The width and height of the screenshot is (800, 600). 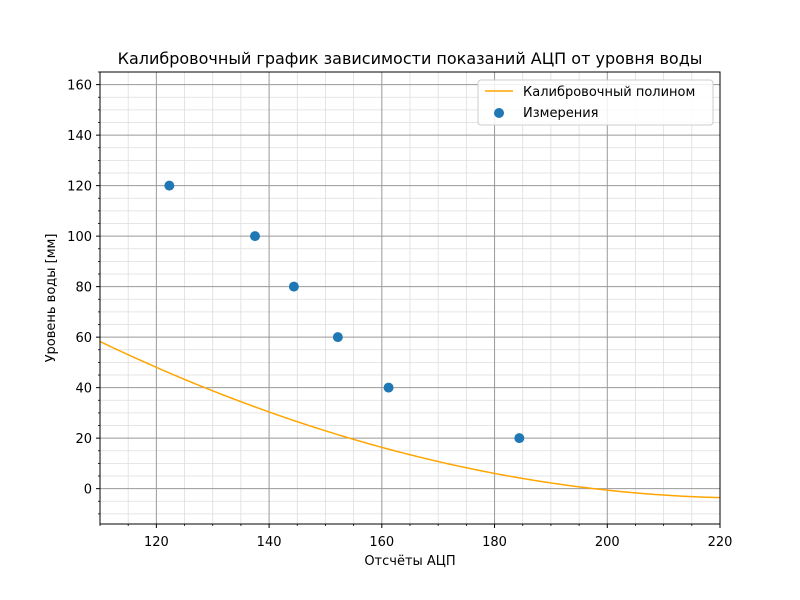 What do you see at coordinates (88, 490) in the screenshot?
I see `y-tick-label: 0` at bounding box center [88, 490].